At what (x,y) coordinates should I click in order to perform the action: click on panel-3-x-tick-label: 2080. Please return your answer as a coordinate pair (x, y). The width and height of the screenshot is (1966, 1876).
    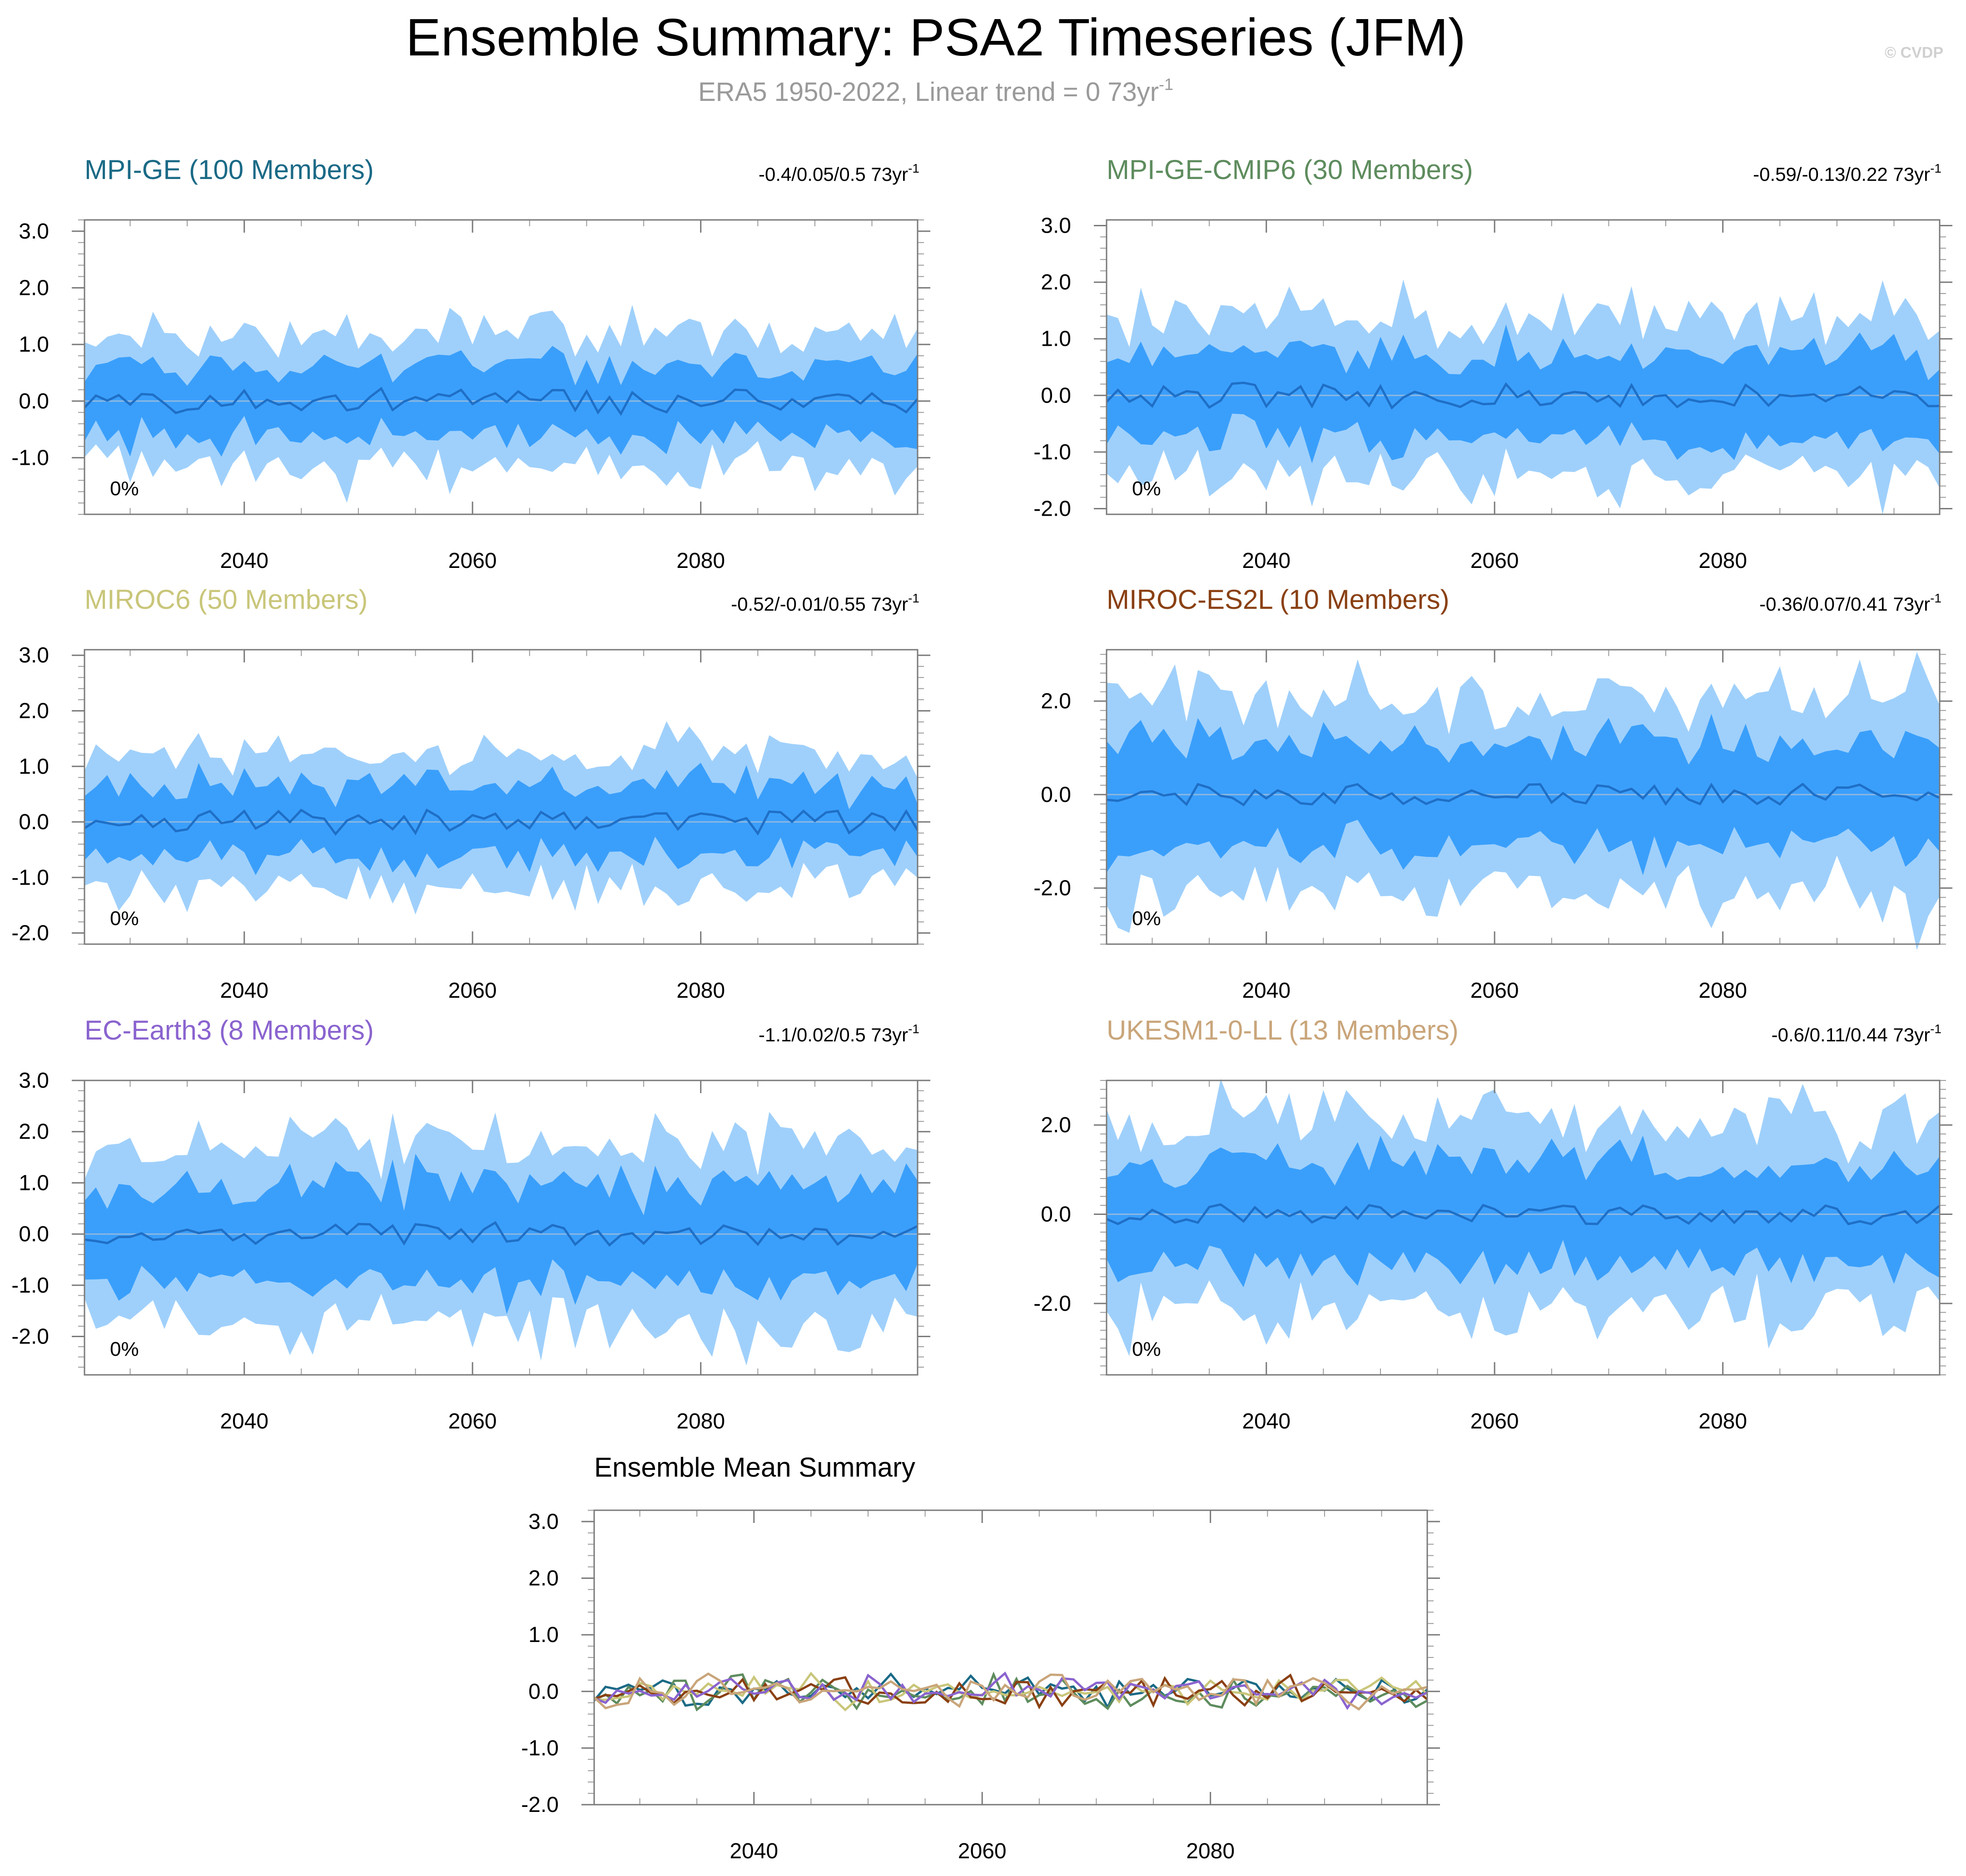
    Looking at the image, I should click on (700, 991).